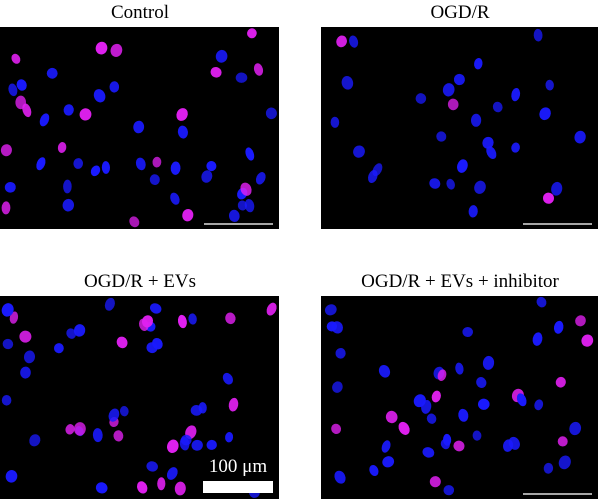 Image resolution: width=600 pixels, height=500 pixels. What do you see at coordinates (460, 281) in the screenshot?
I see `panel-title: OGD/R + EVs + inhibitor` at bounding box center [460, 281].